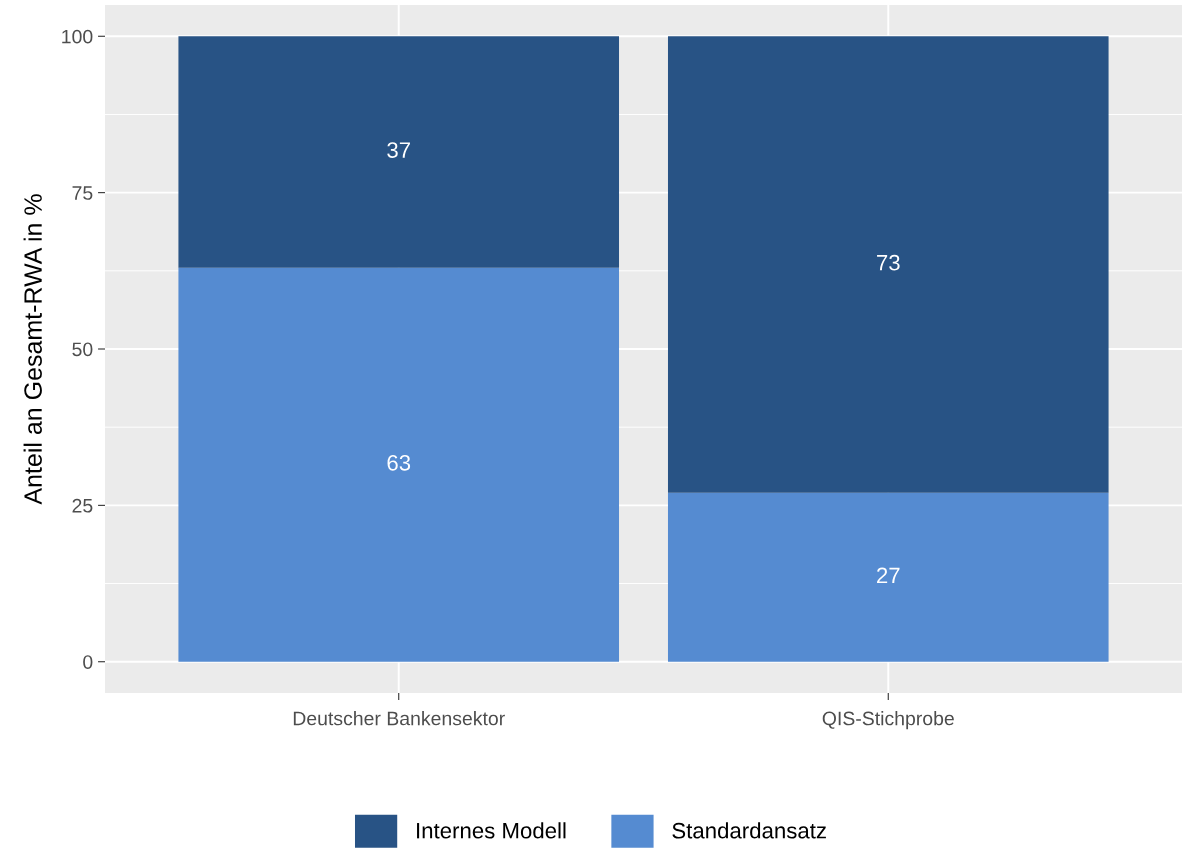 The image size is (1182, 861). Describe the element at coordinates (399, 718) in the screenshot. I see `x-tick-label: Deutscher Bankensektor` at that location.